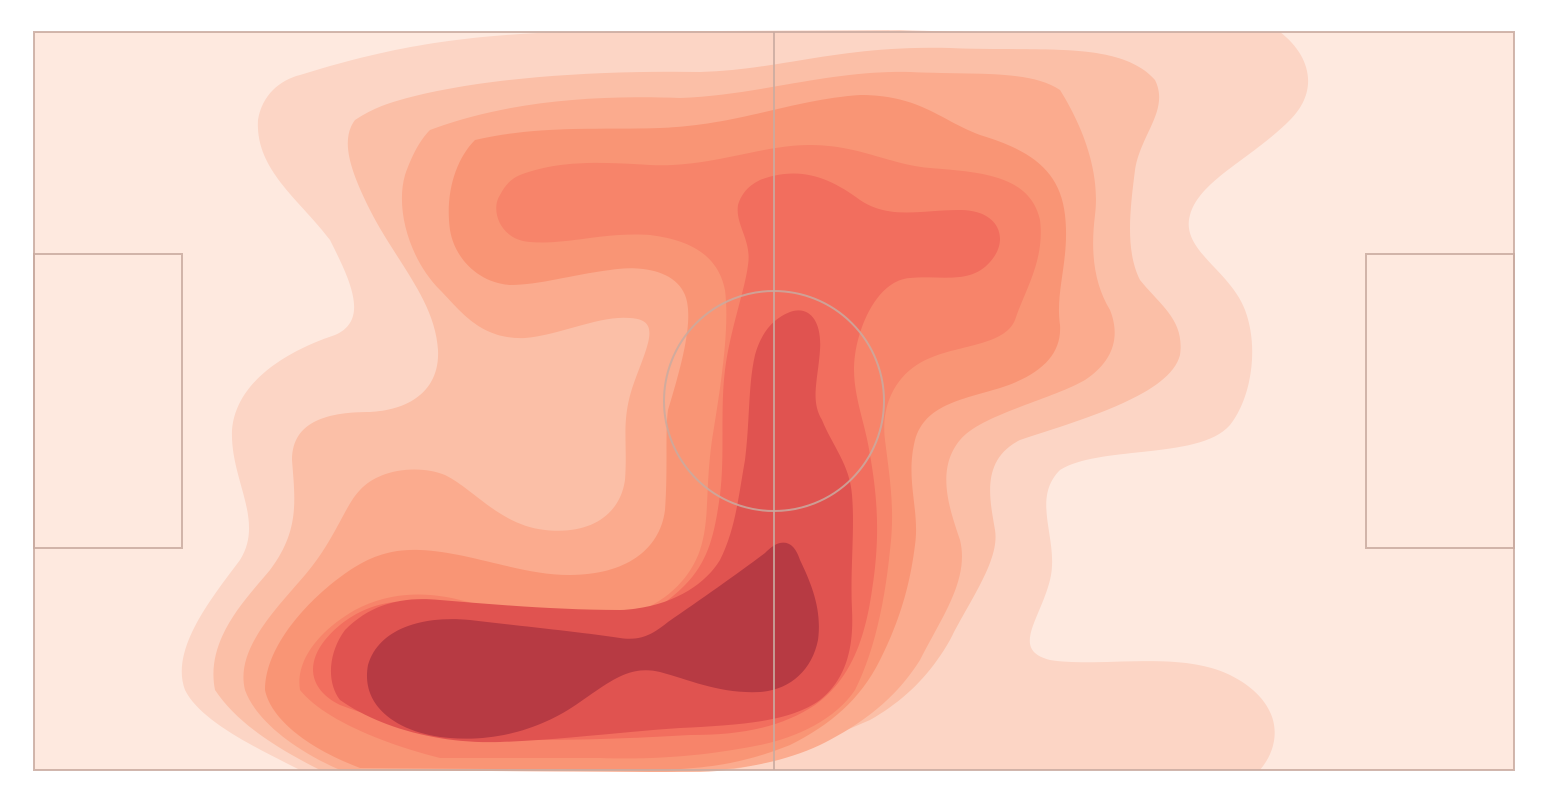 Image resolution: width=1548 pixels, height=804 pixels. What do you see at coordinates (108, 401) in the screenshot?
I see `left-penalty-box` at bounding box center [108, 401].